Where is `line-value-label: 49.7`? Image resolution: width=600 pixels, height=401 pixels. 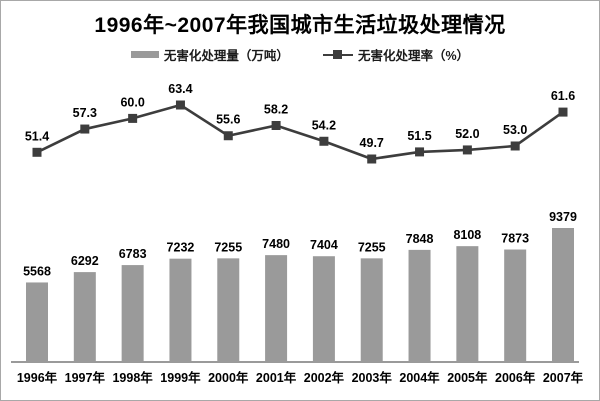
line-value-label: 49.7 is located at coordinates (372, 143).